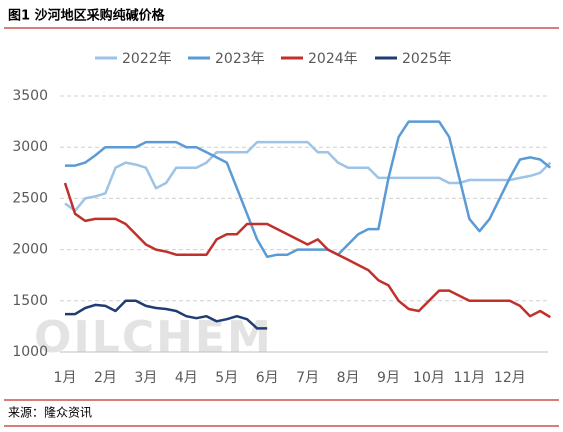 Image resolution: width=563 pixels, height=432 pixels. I want to click on legend-label: 2023年, so click(240, 59).